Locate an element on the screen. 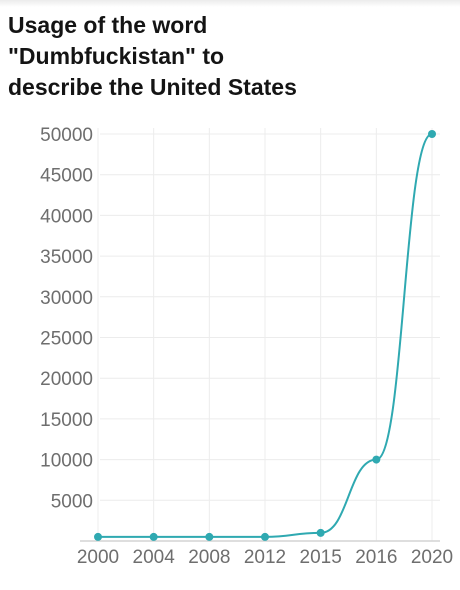 This screenshot has width=460, height=590. y-tick-label: 35000 is located at coordinates (66, 257).